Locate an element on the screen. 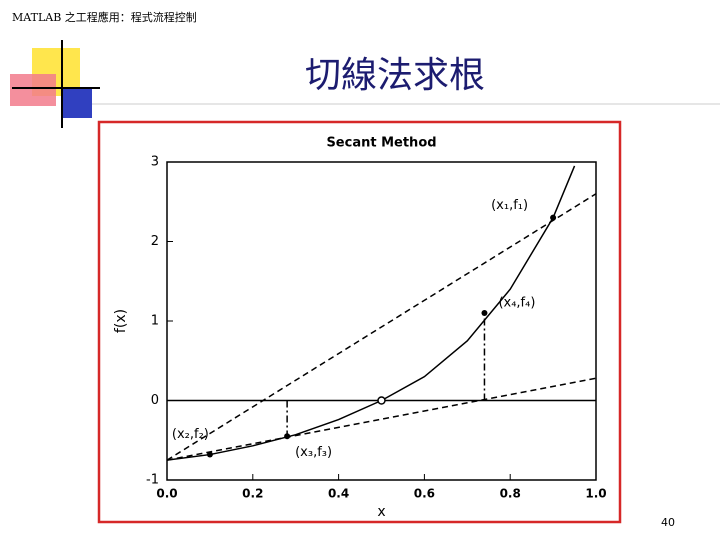  x-tick-label: 0.6 is located at coordinates (424, 494).